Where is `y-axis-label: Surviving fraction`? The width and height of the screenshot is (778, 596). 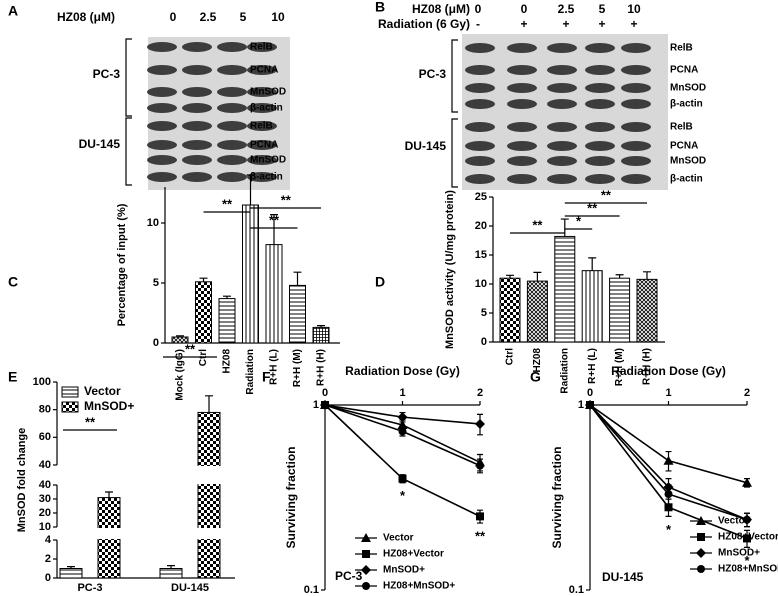
y-axis-label: Surviving fraction is located at coordinates (291, 497).